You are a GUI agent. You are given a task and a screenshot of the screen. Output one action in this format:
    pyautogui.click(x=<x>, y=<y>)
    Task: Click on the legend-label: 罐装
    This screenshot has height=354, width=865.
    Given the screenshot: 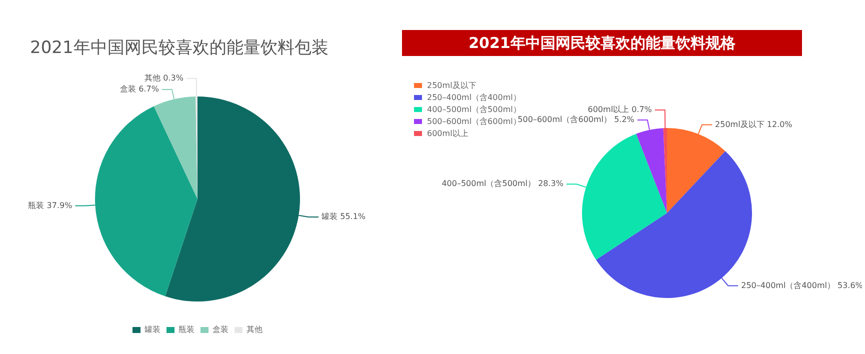 What is the action you would take?
    pyautogui.click(x=152, y=329)
    